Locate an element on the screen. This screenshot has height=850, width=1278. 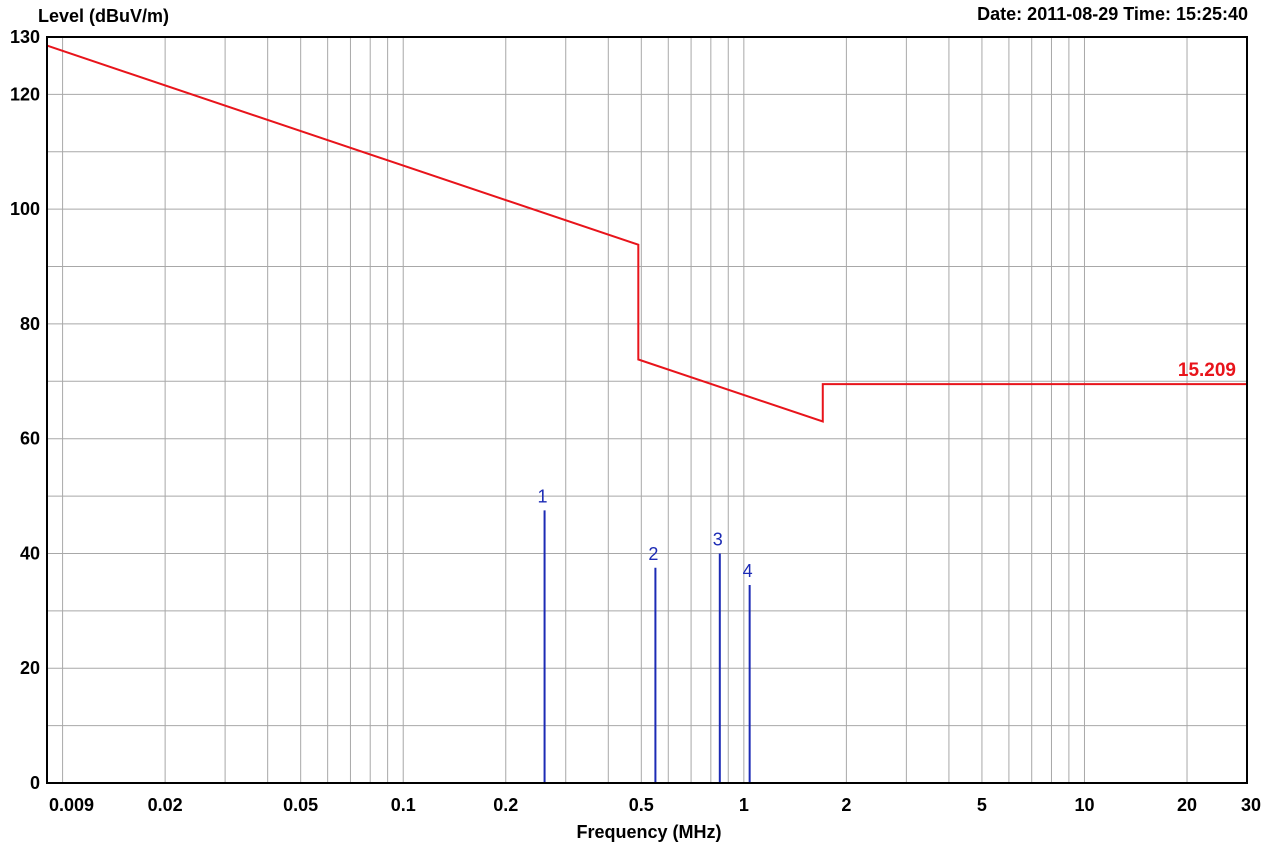
x-tick-label: 30 is located at coordinates (1251, 805).